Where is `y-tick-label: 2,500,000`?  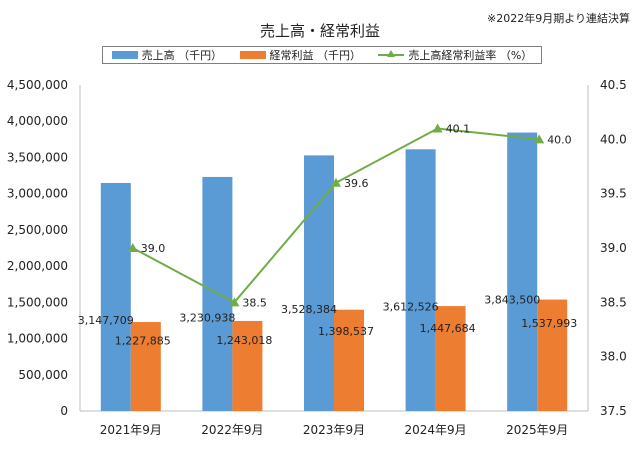 y-tick-label: 2,500,000 is located at coordinates (37, 230).